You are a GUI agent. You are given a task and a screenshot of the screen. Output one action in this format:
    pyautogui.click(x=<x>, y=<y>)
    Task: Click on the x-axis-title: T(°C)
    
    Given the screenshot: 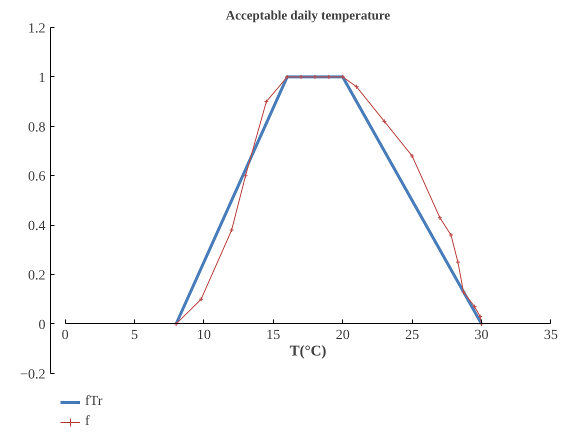 What is the action you would take?
    pyautogui.click(x=308, y=352)
    